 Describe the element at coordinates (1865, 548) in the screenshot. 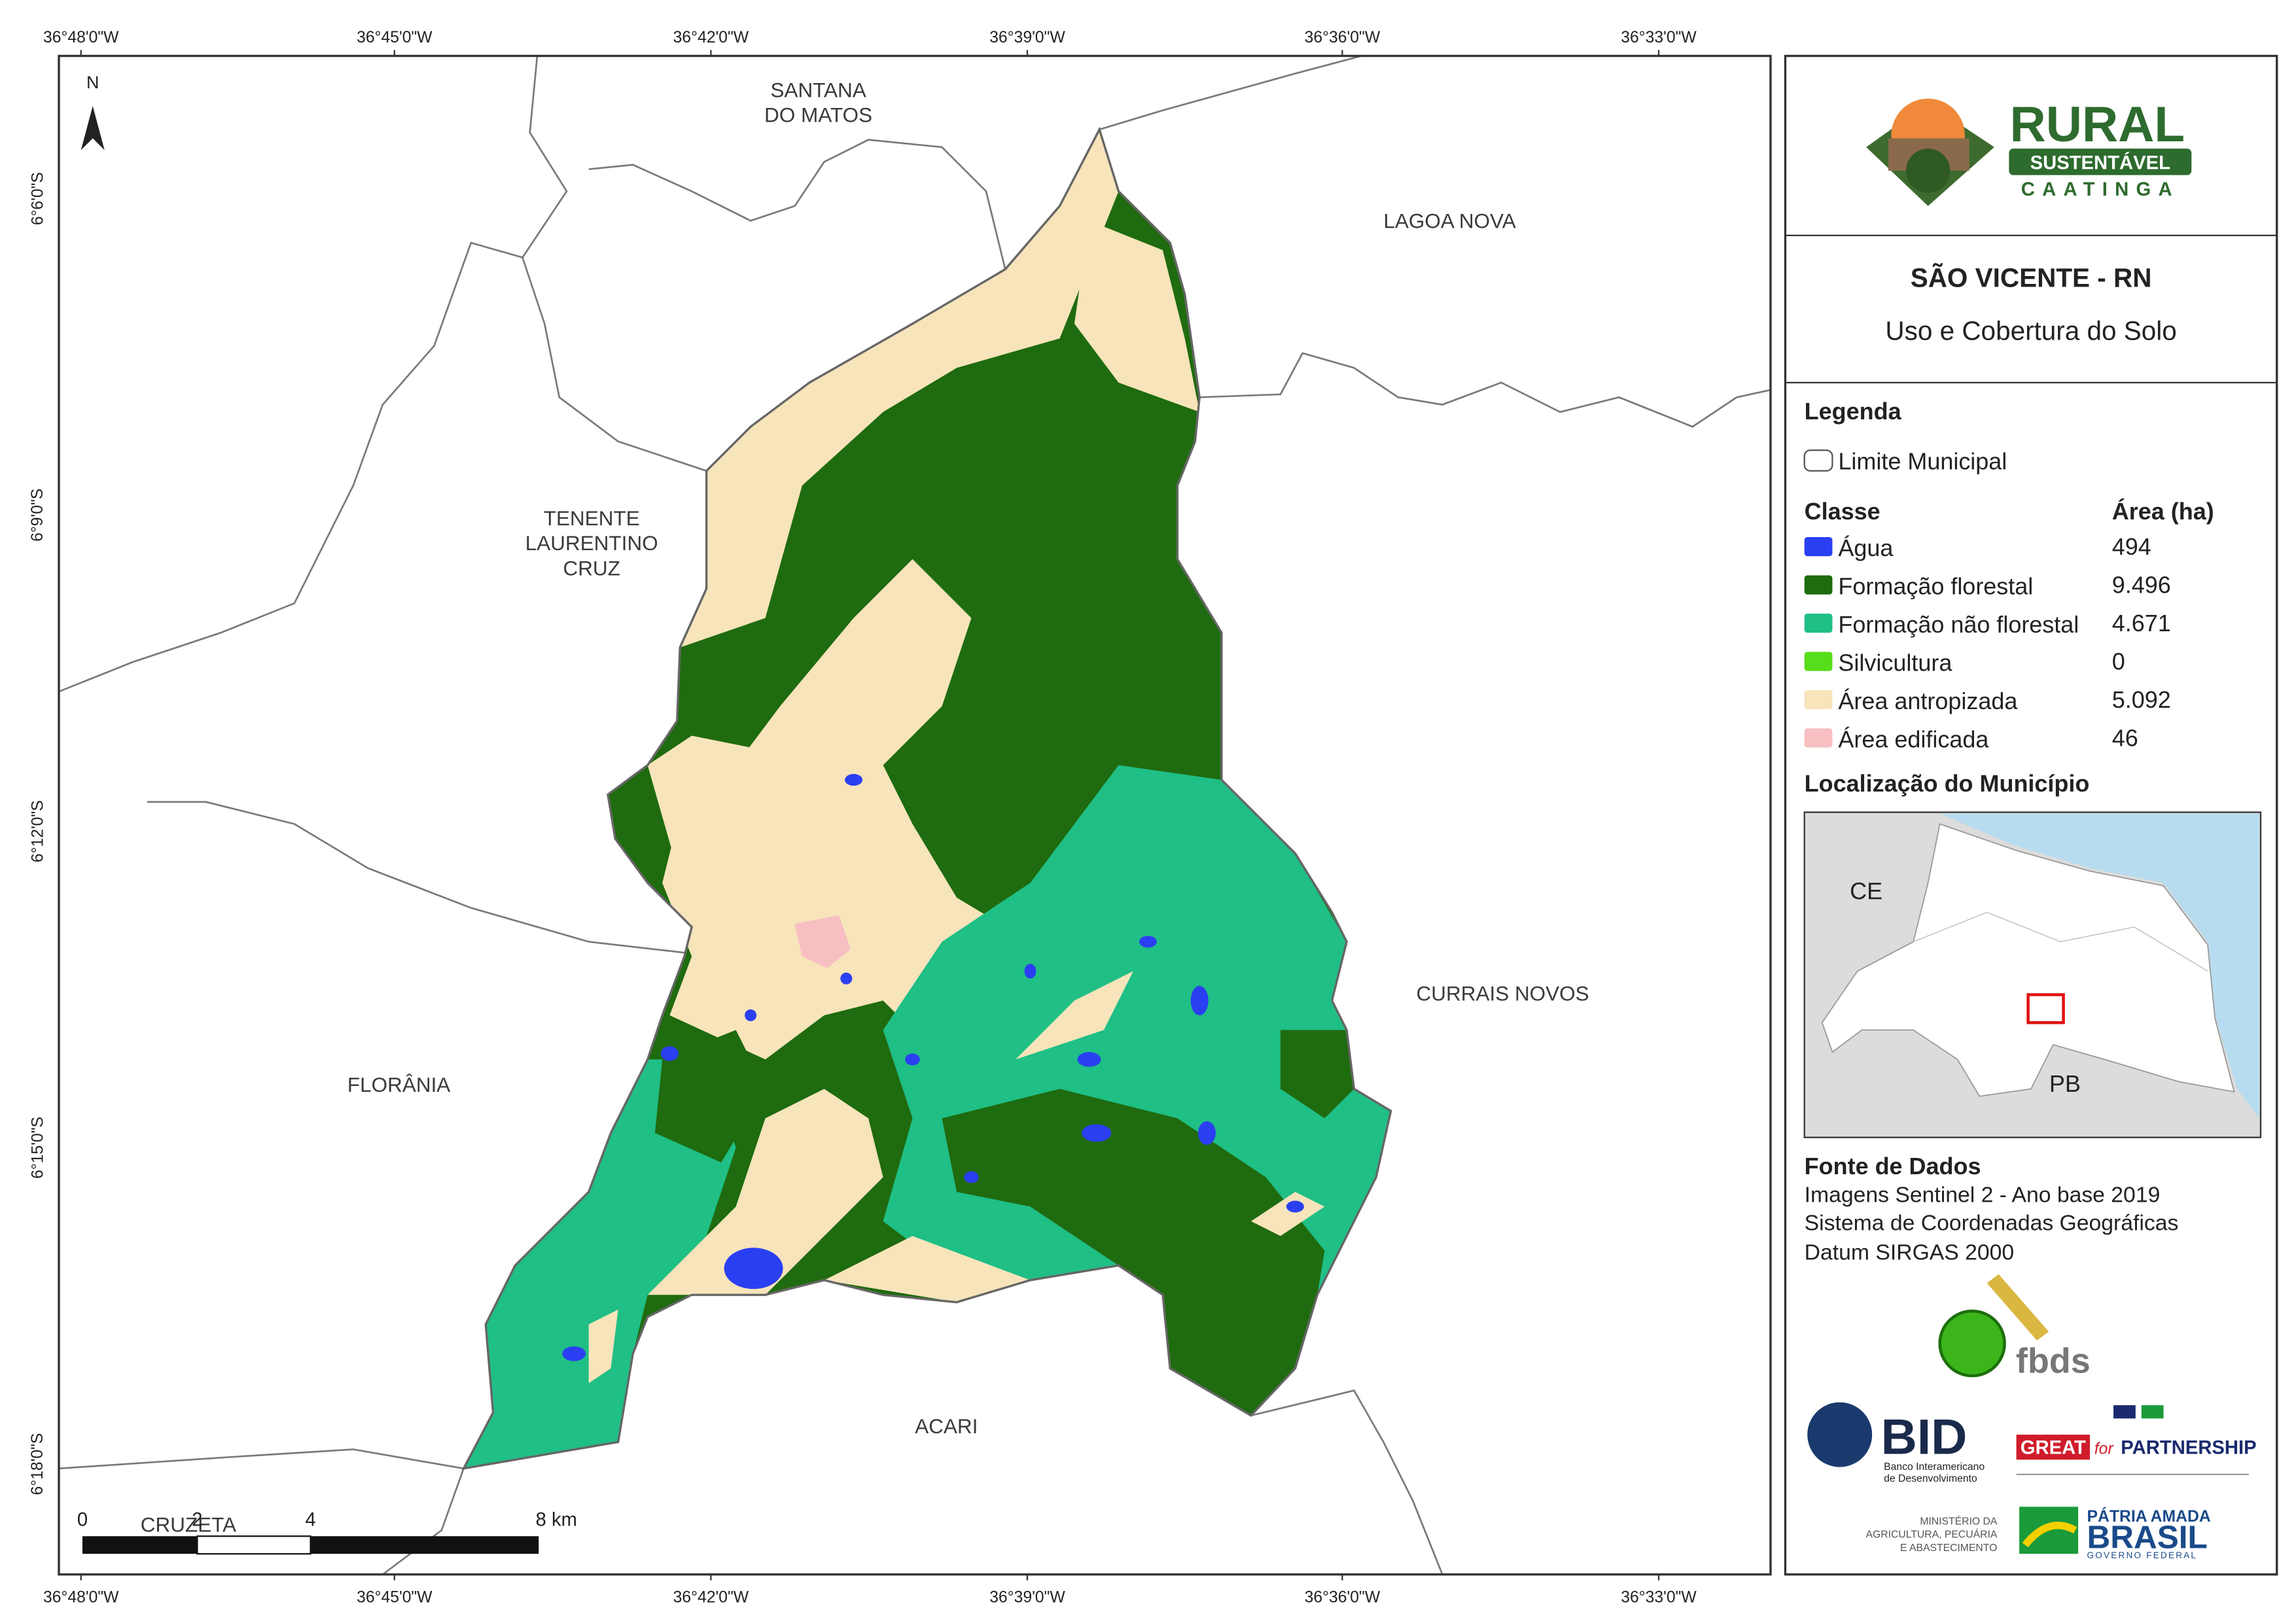

I see `legend-class: Água` at that location.